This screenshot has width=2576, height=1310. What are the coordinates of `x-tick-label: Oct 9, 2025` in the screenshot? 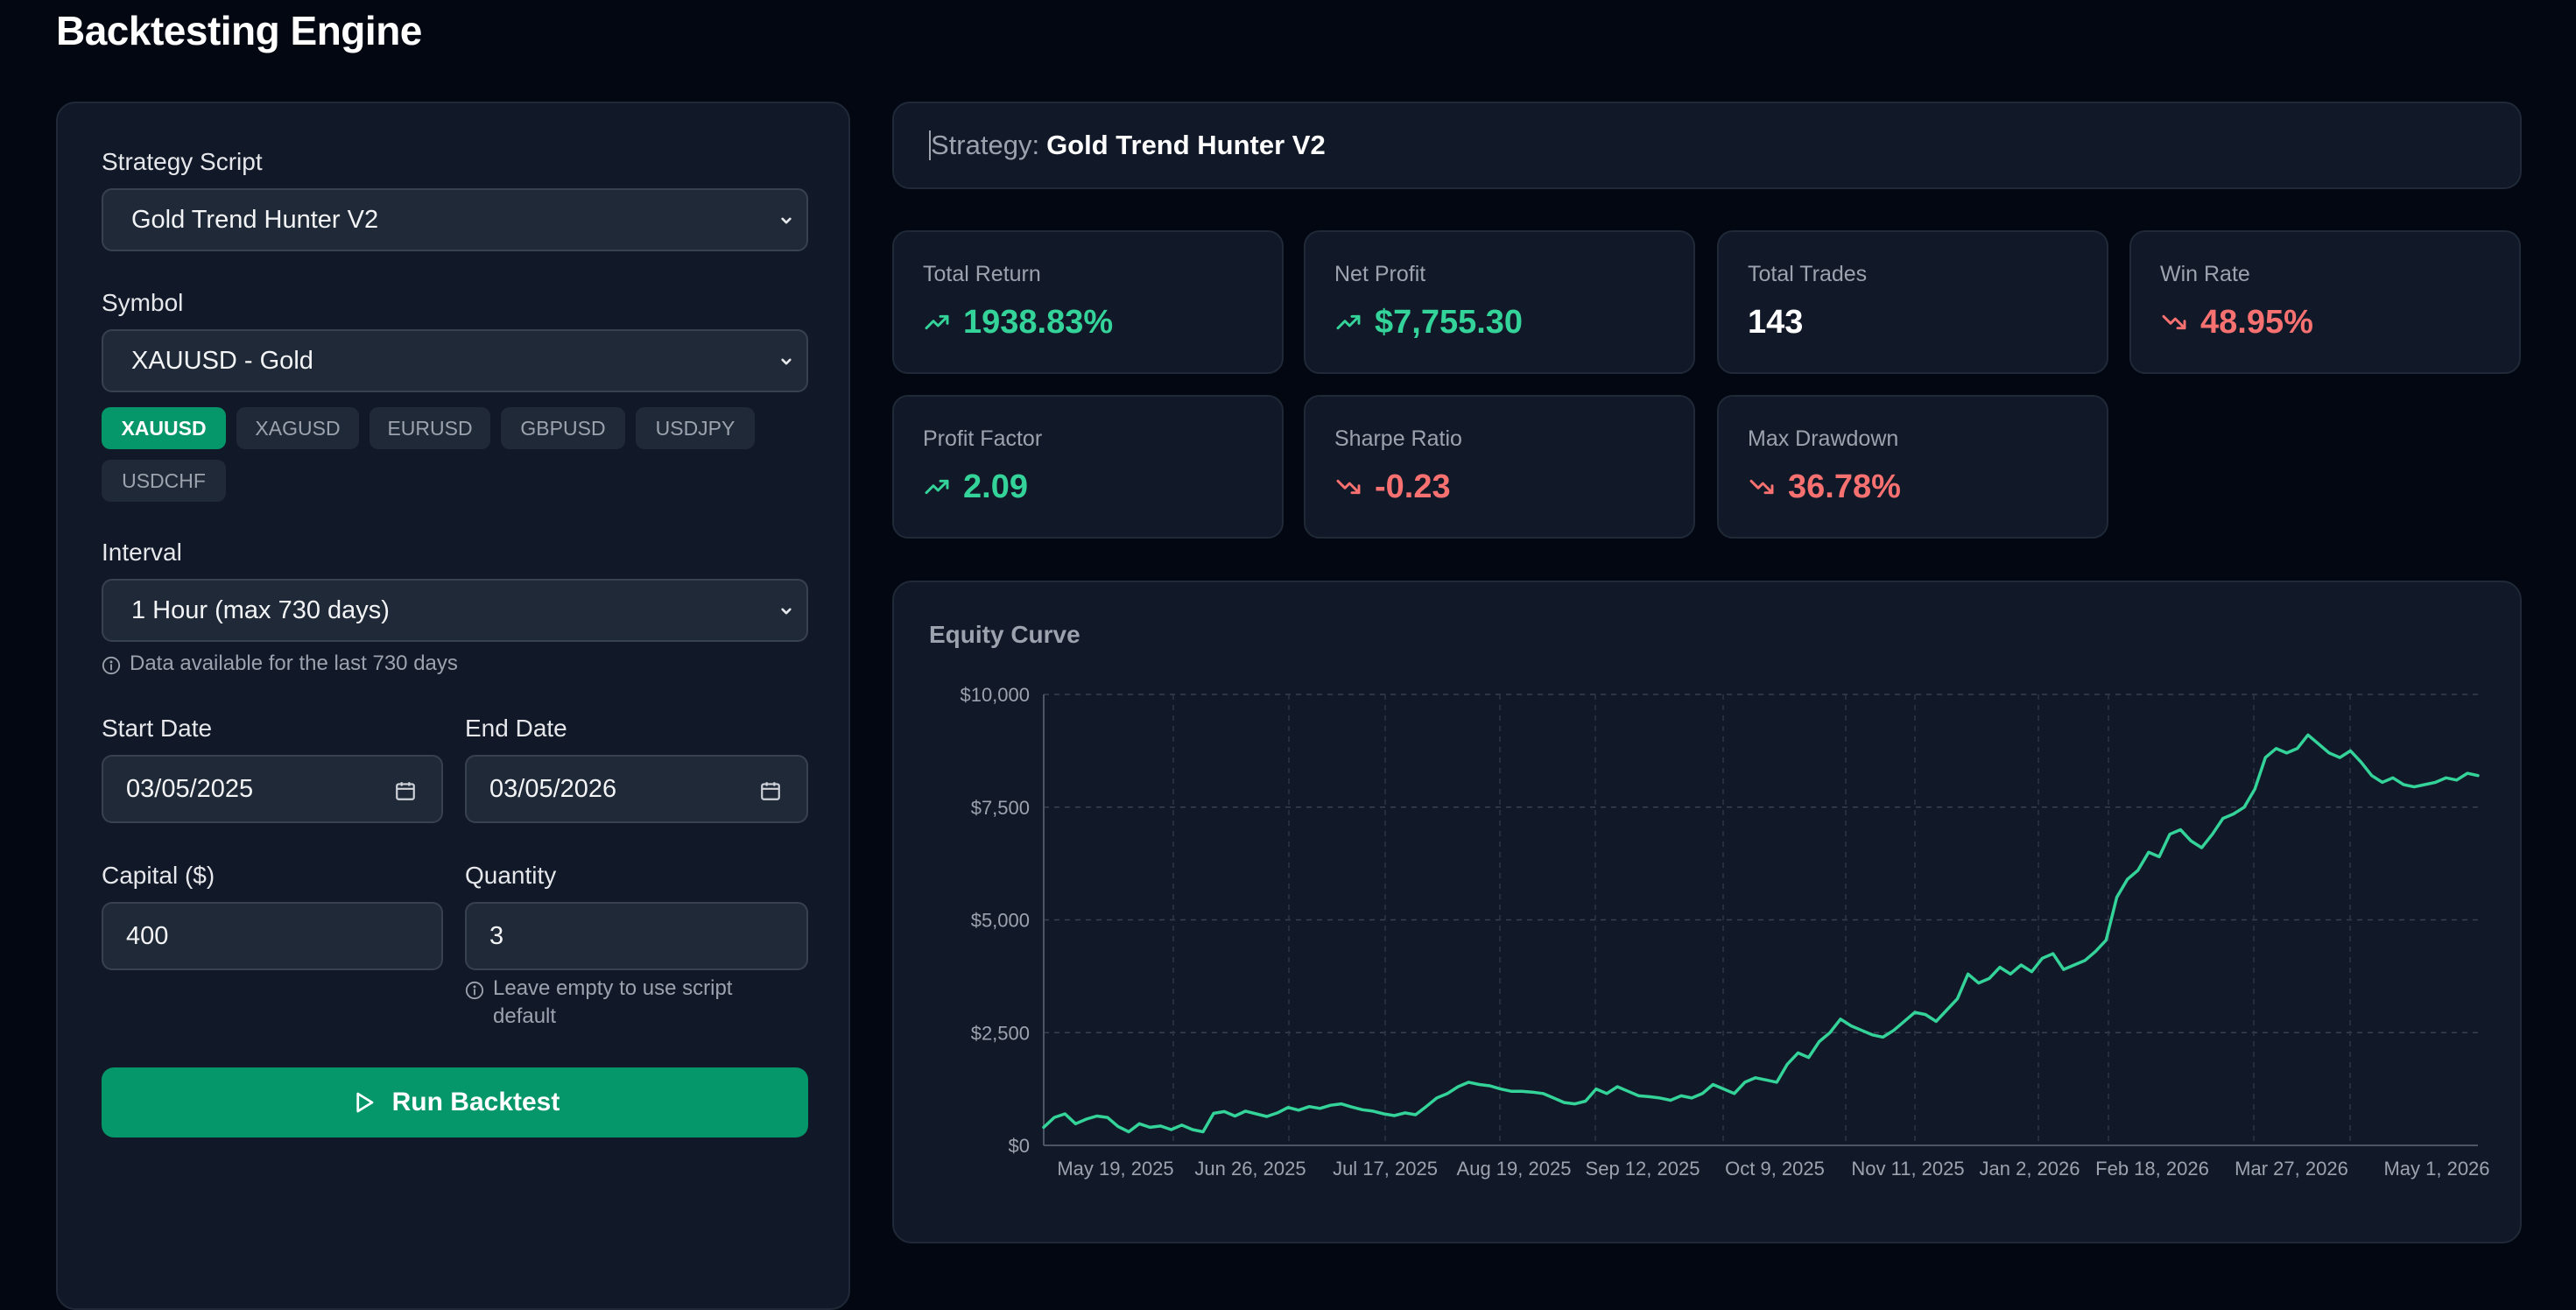 It's located at (1775, 1169).